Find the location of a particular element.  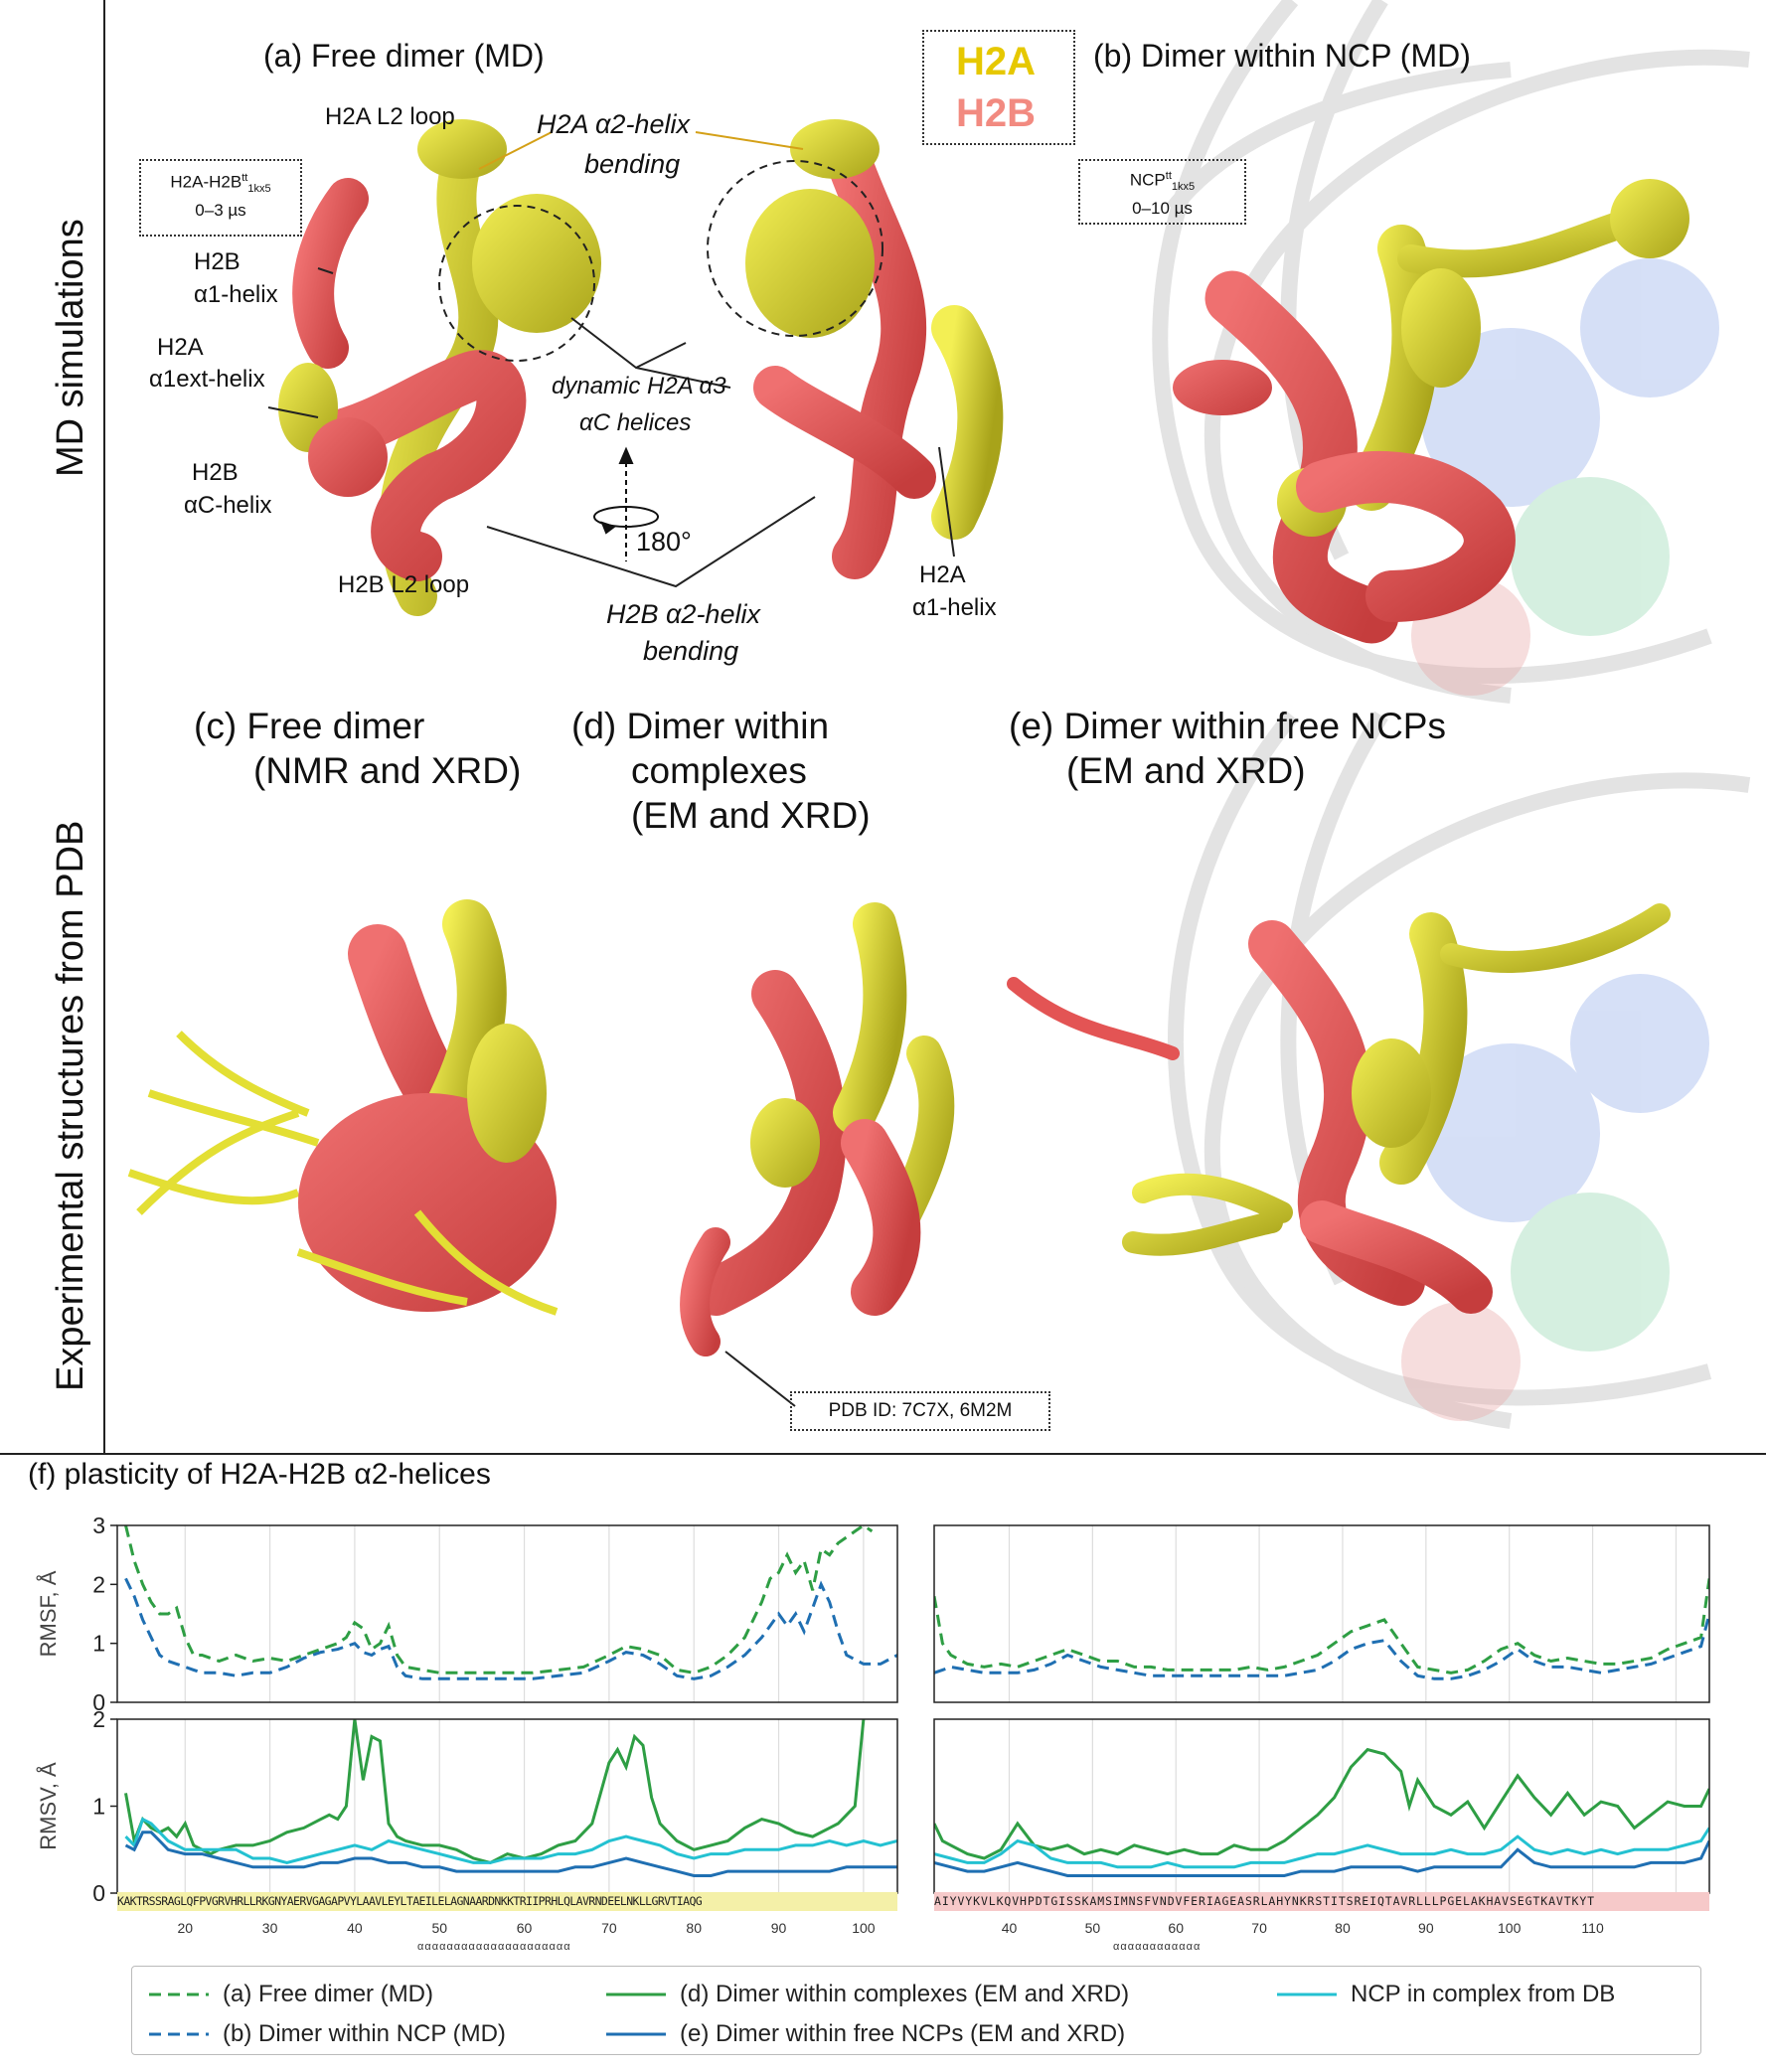

label-dynamic-2: αC helices is located at coordinates (635, 422).